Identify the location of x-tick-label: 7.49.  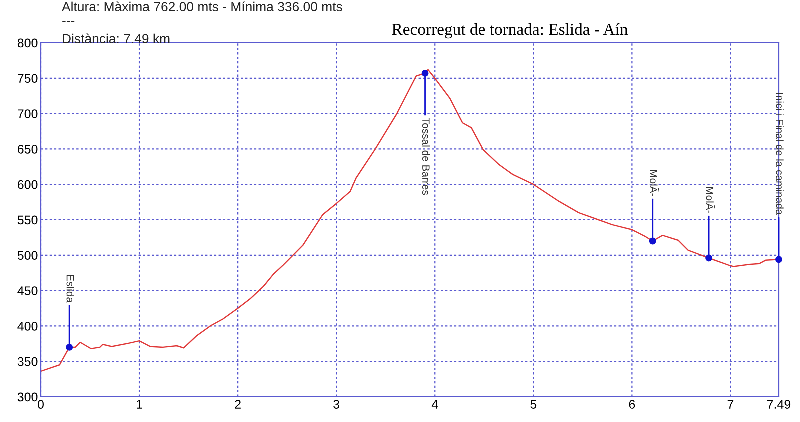
(779, 404).